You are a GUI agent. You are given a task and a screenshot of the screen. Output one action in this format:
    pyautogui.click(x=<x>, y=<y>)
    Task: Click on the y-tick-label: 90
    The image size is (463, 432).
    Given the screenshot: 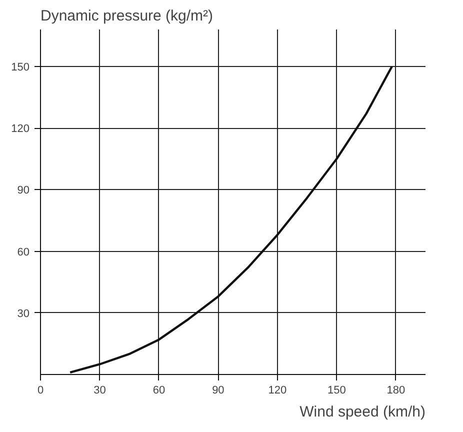 What is the action you would take?
    pyautogui.click(x=23, y=190)
    